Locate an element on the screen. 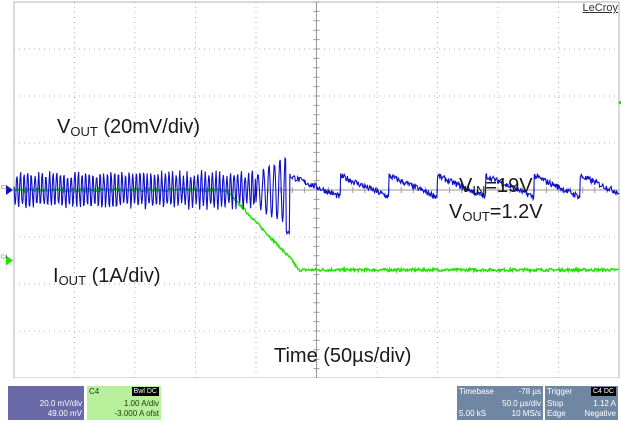  time-scale-annotation: Time (50µs/div) is located at coordinates (343, 356).